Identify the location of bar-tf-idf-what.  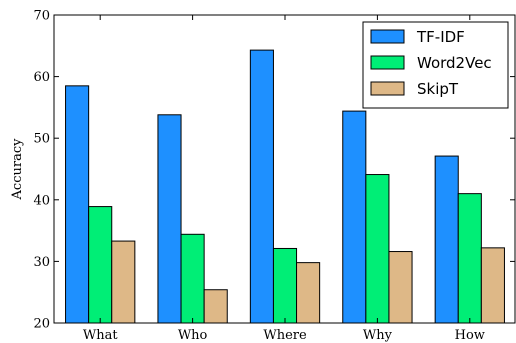
(77, 204).